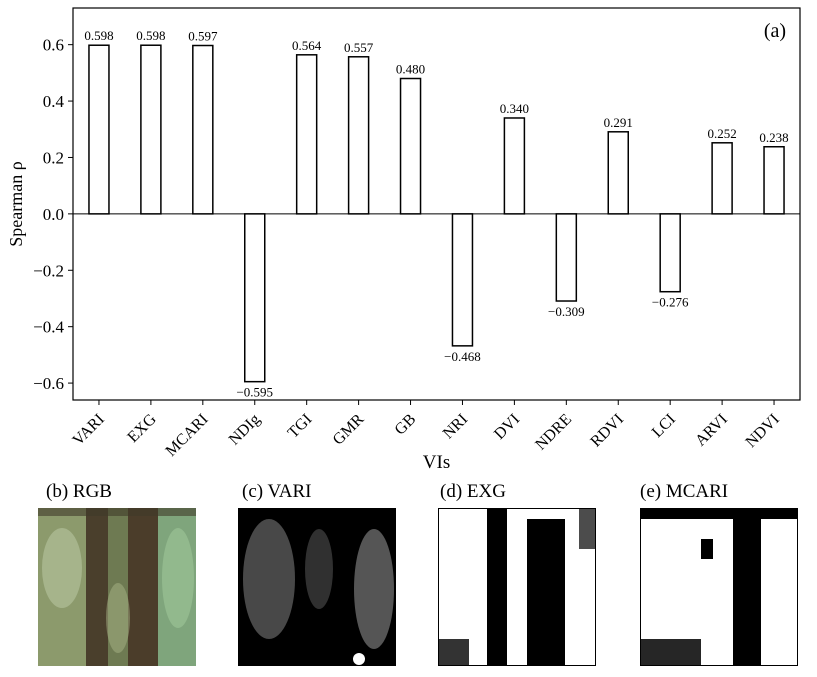 The image size is (817, 677). Describe the element at coordinates (54, 101) in the screenshot. I see `y-tick-label: 0.4` at that location.